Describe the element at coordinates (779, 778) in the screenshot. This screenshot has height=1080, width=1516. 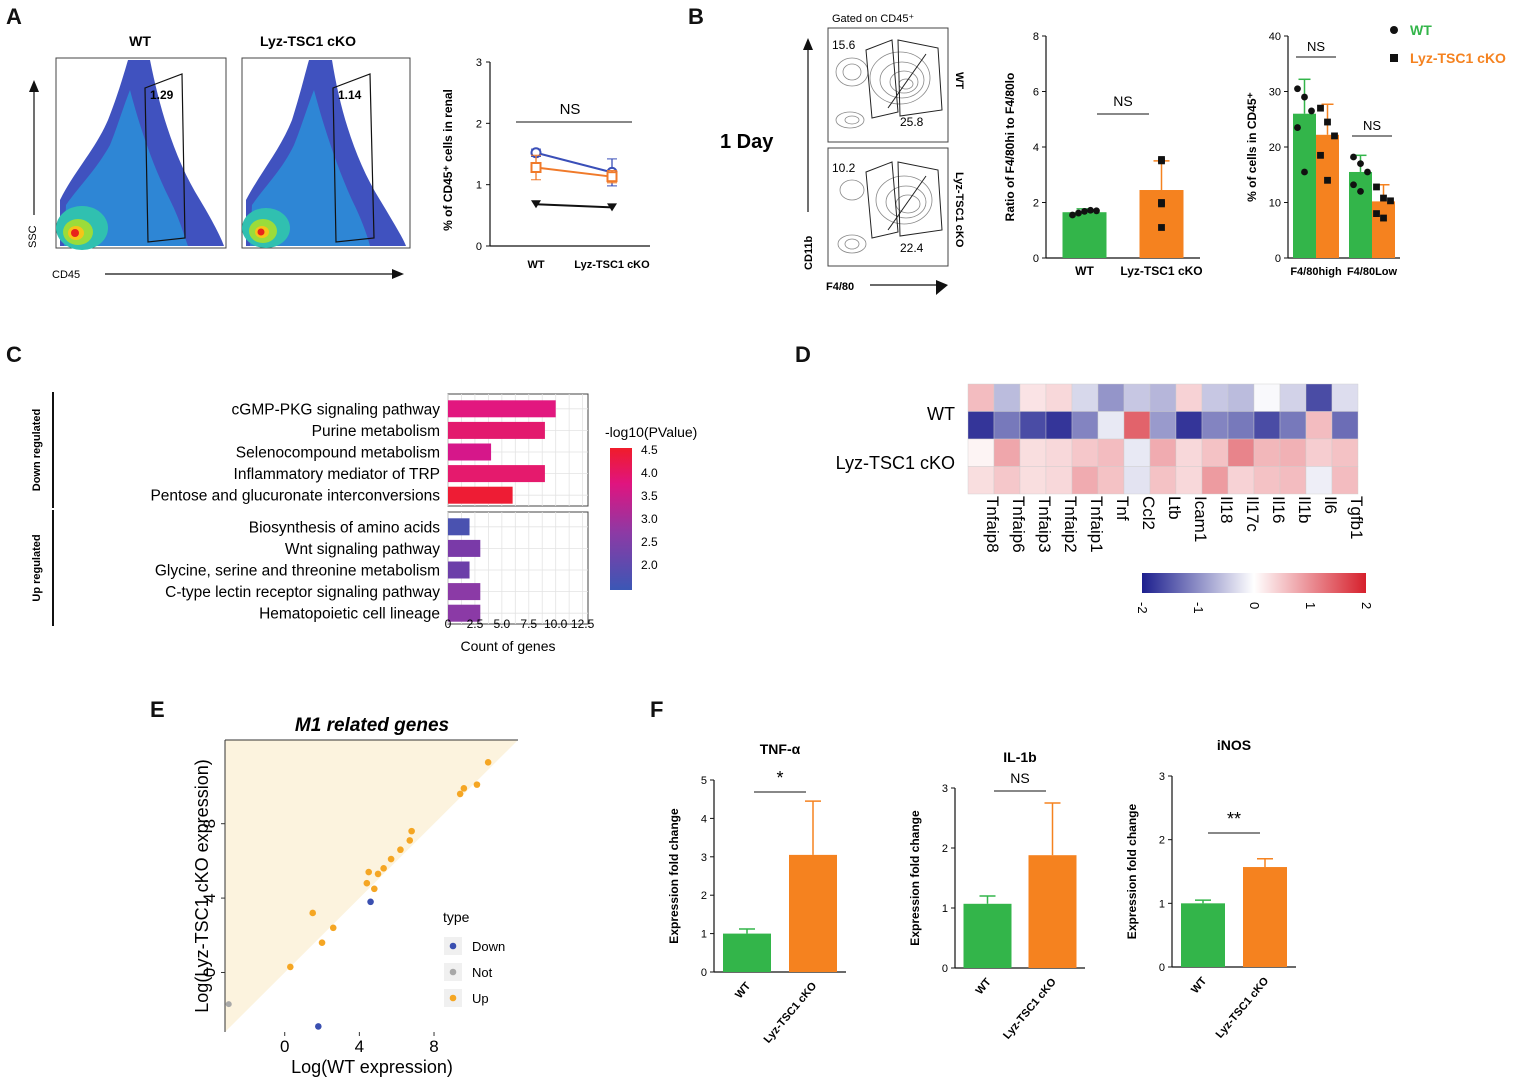
I see `significance-label: *` at that location.